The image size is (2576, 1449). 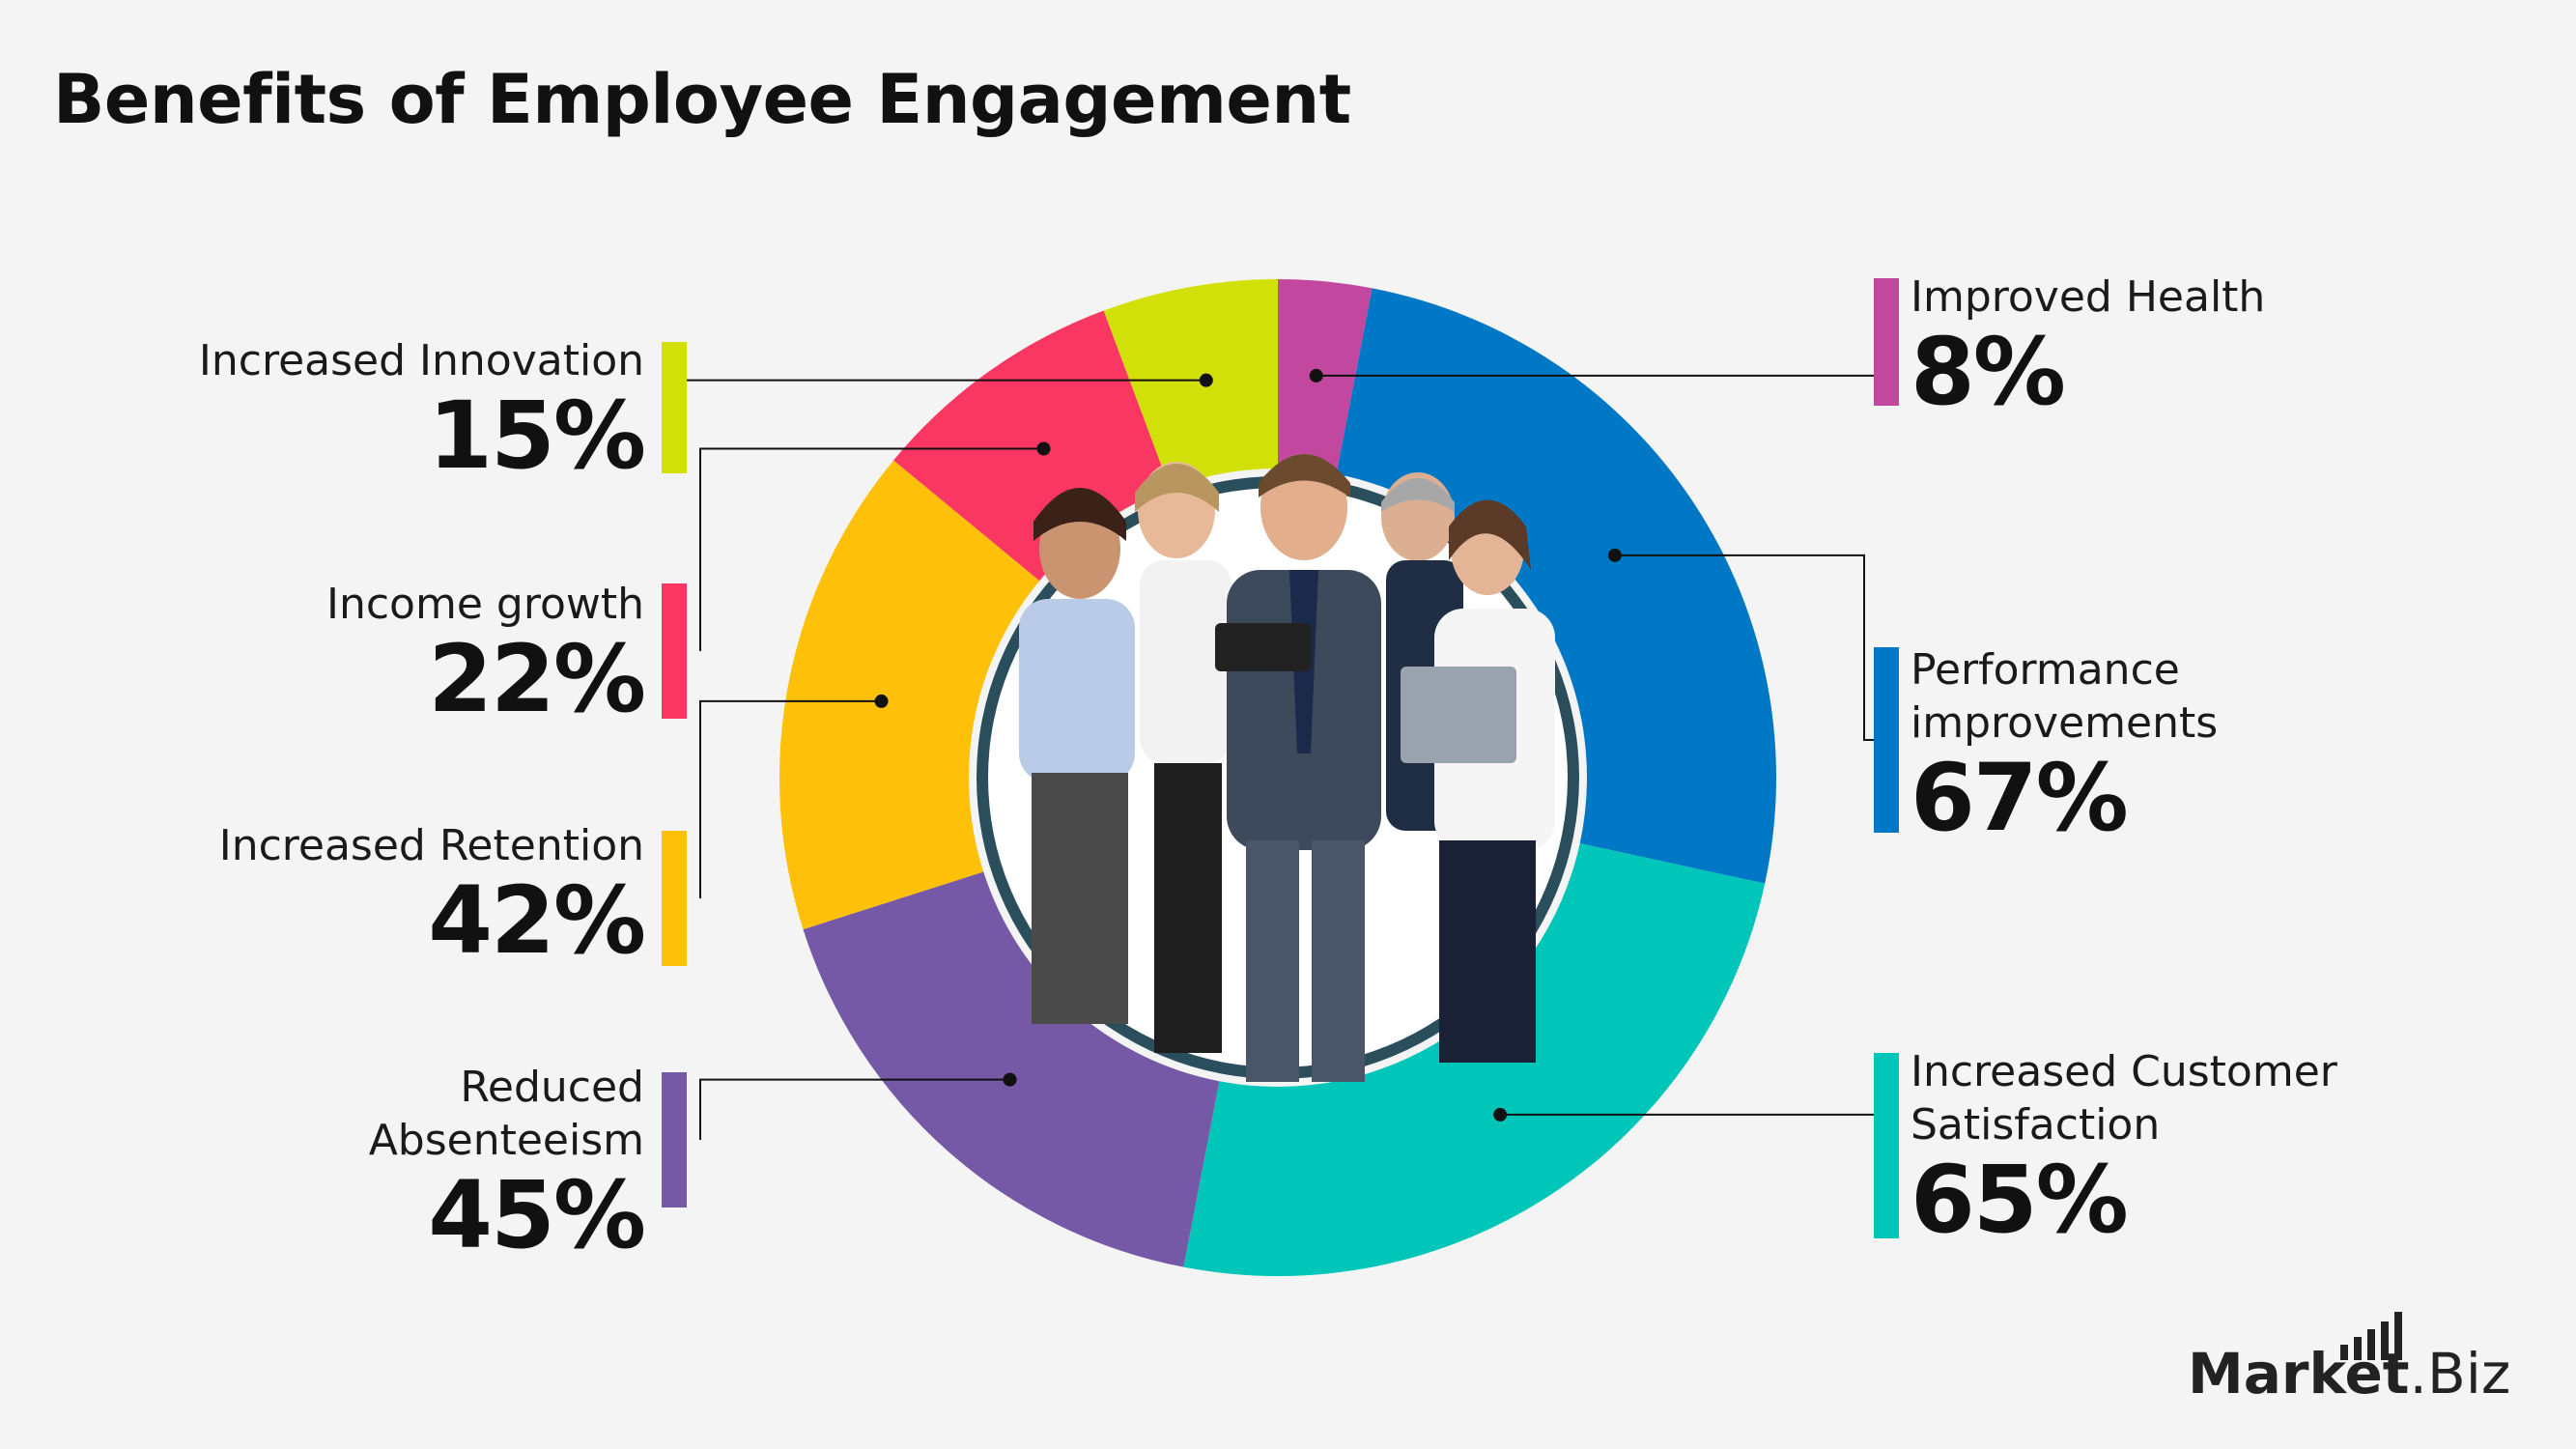 I want to click on label-increased-customer-satisfaction: Increased Customer Satisfaction 65%, so click(x=2137, y=1146).